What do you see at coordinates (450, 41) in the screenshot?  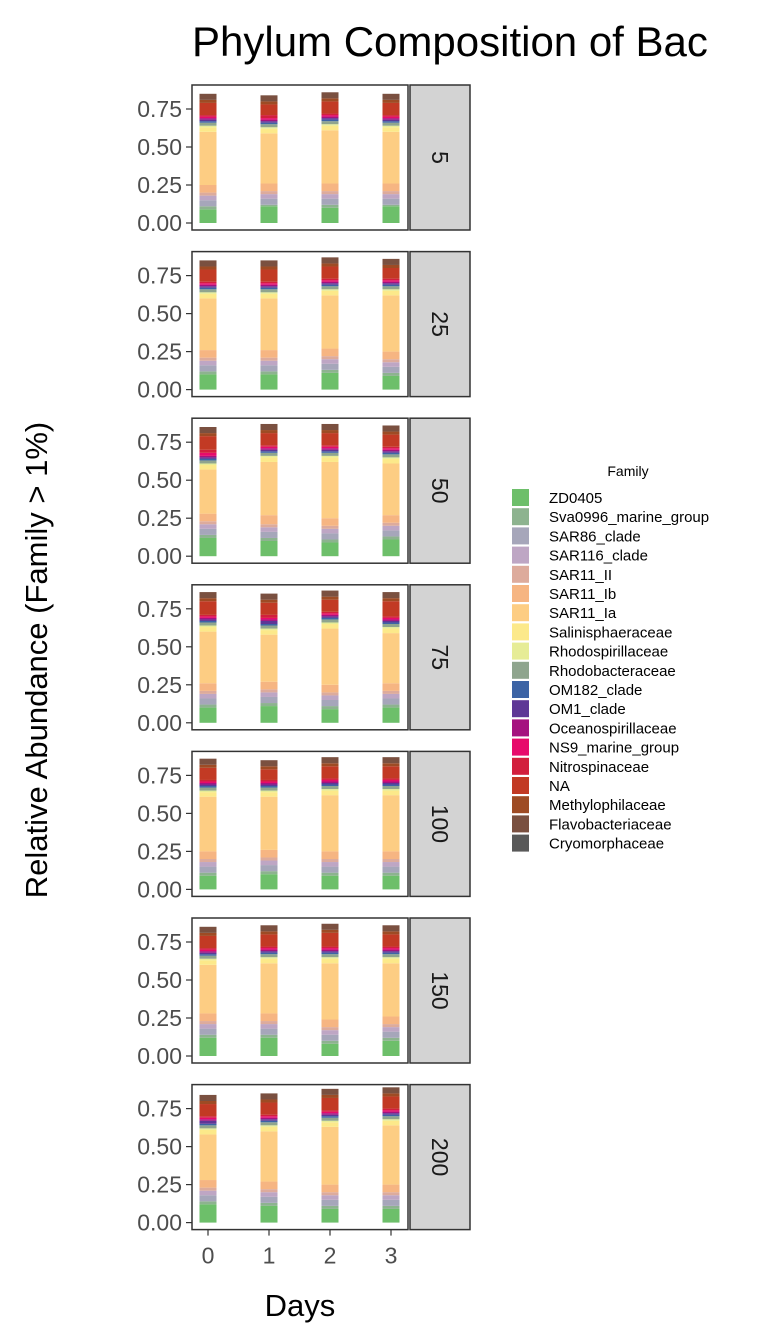 I see `chart-title: Phylum Composition of Bac` at bounding box center [450, 41].